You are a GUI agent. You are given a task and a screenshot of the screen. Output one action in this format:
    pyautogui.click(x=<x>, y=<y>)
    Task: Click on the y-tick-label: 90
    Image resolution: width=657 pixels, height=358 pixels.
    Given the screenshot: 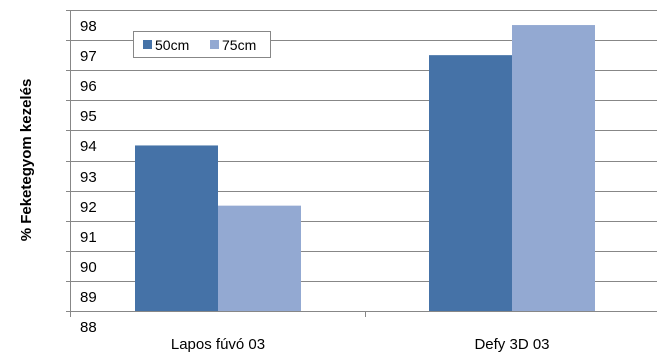 What is the action you would take?
    pyautogui.click(x=88, y=267)
    